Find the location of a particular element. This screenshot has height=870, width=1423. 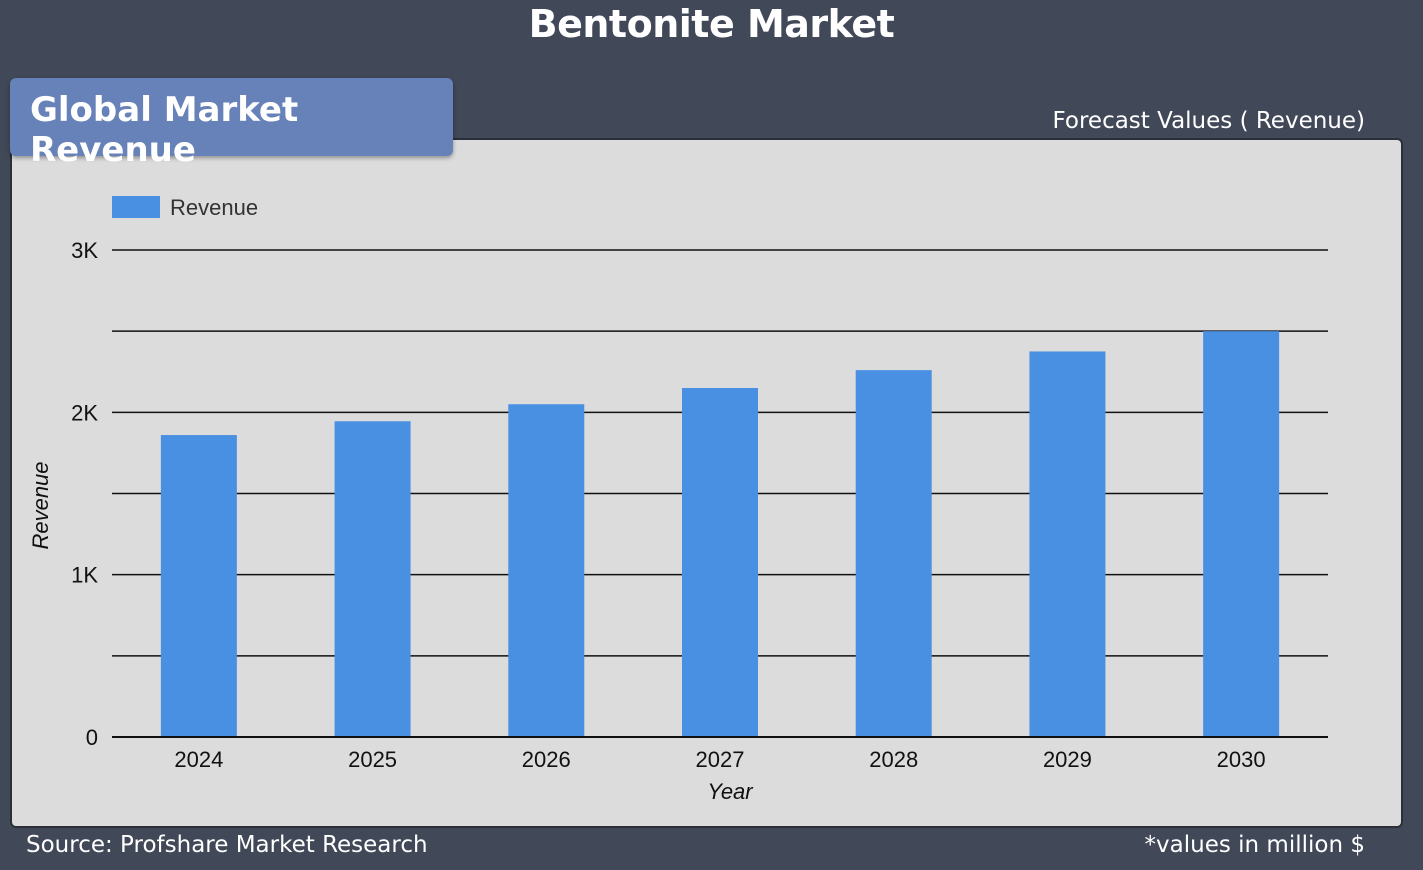

section-badge: Global Market Revenue is located at coordinates (231, 124).